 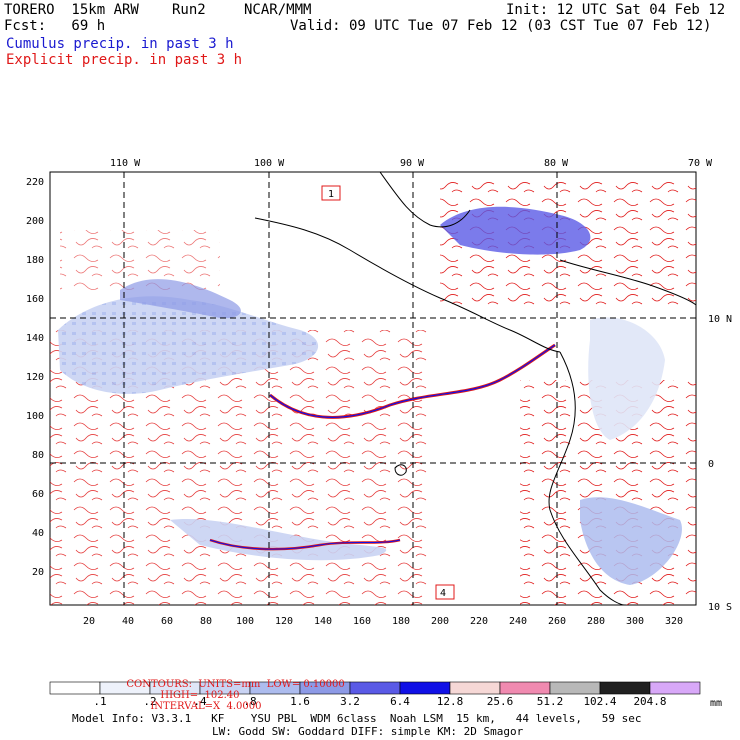 I want to click on x-tick: 140, so click(x=323, y=621).